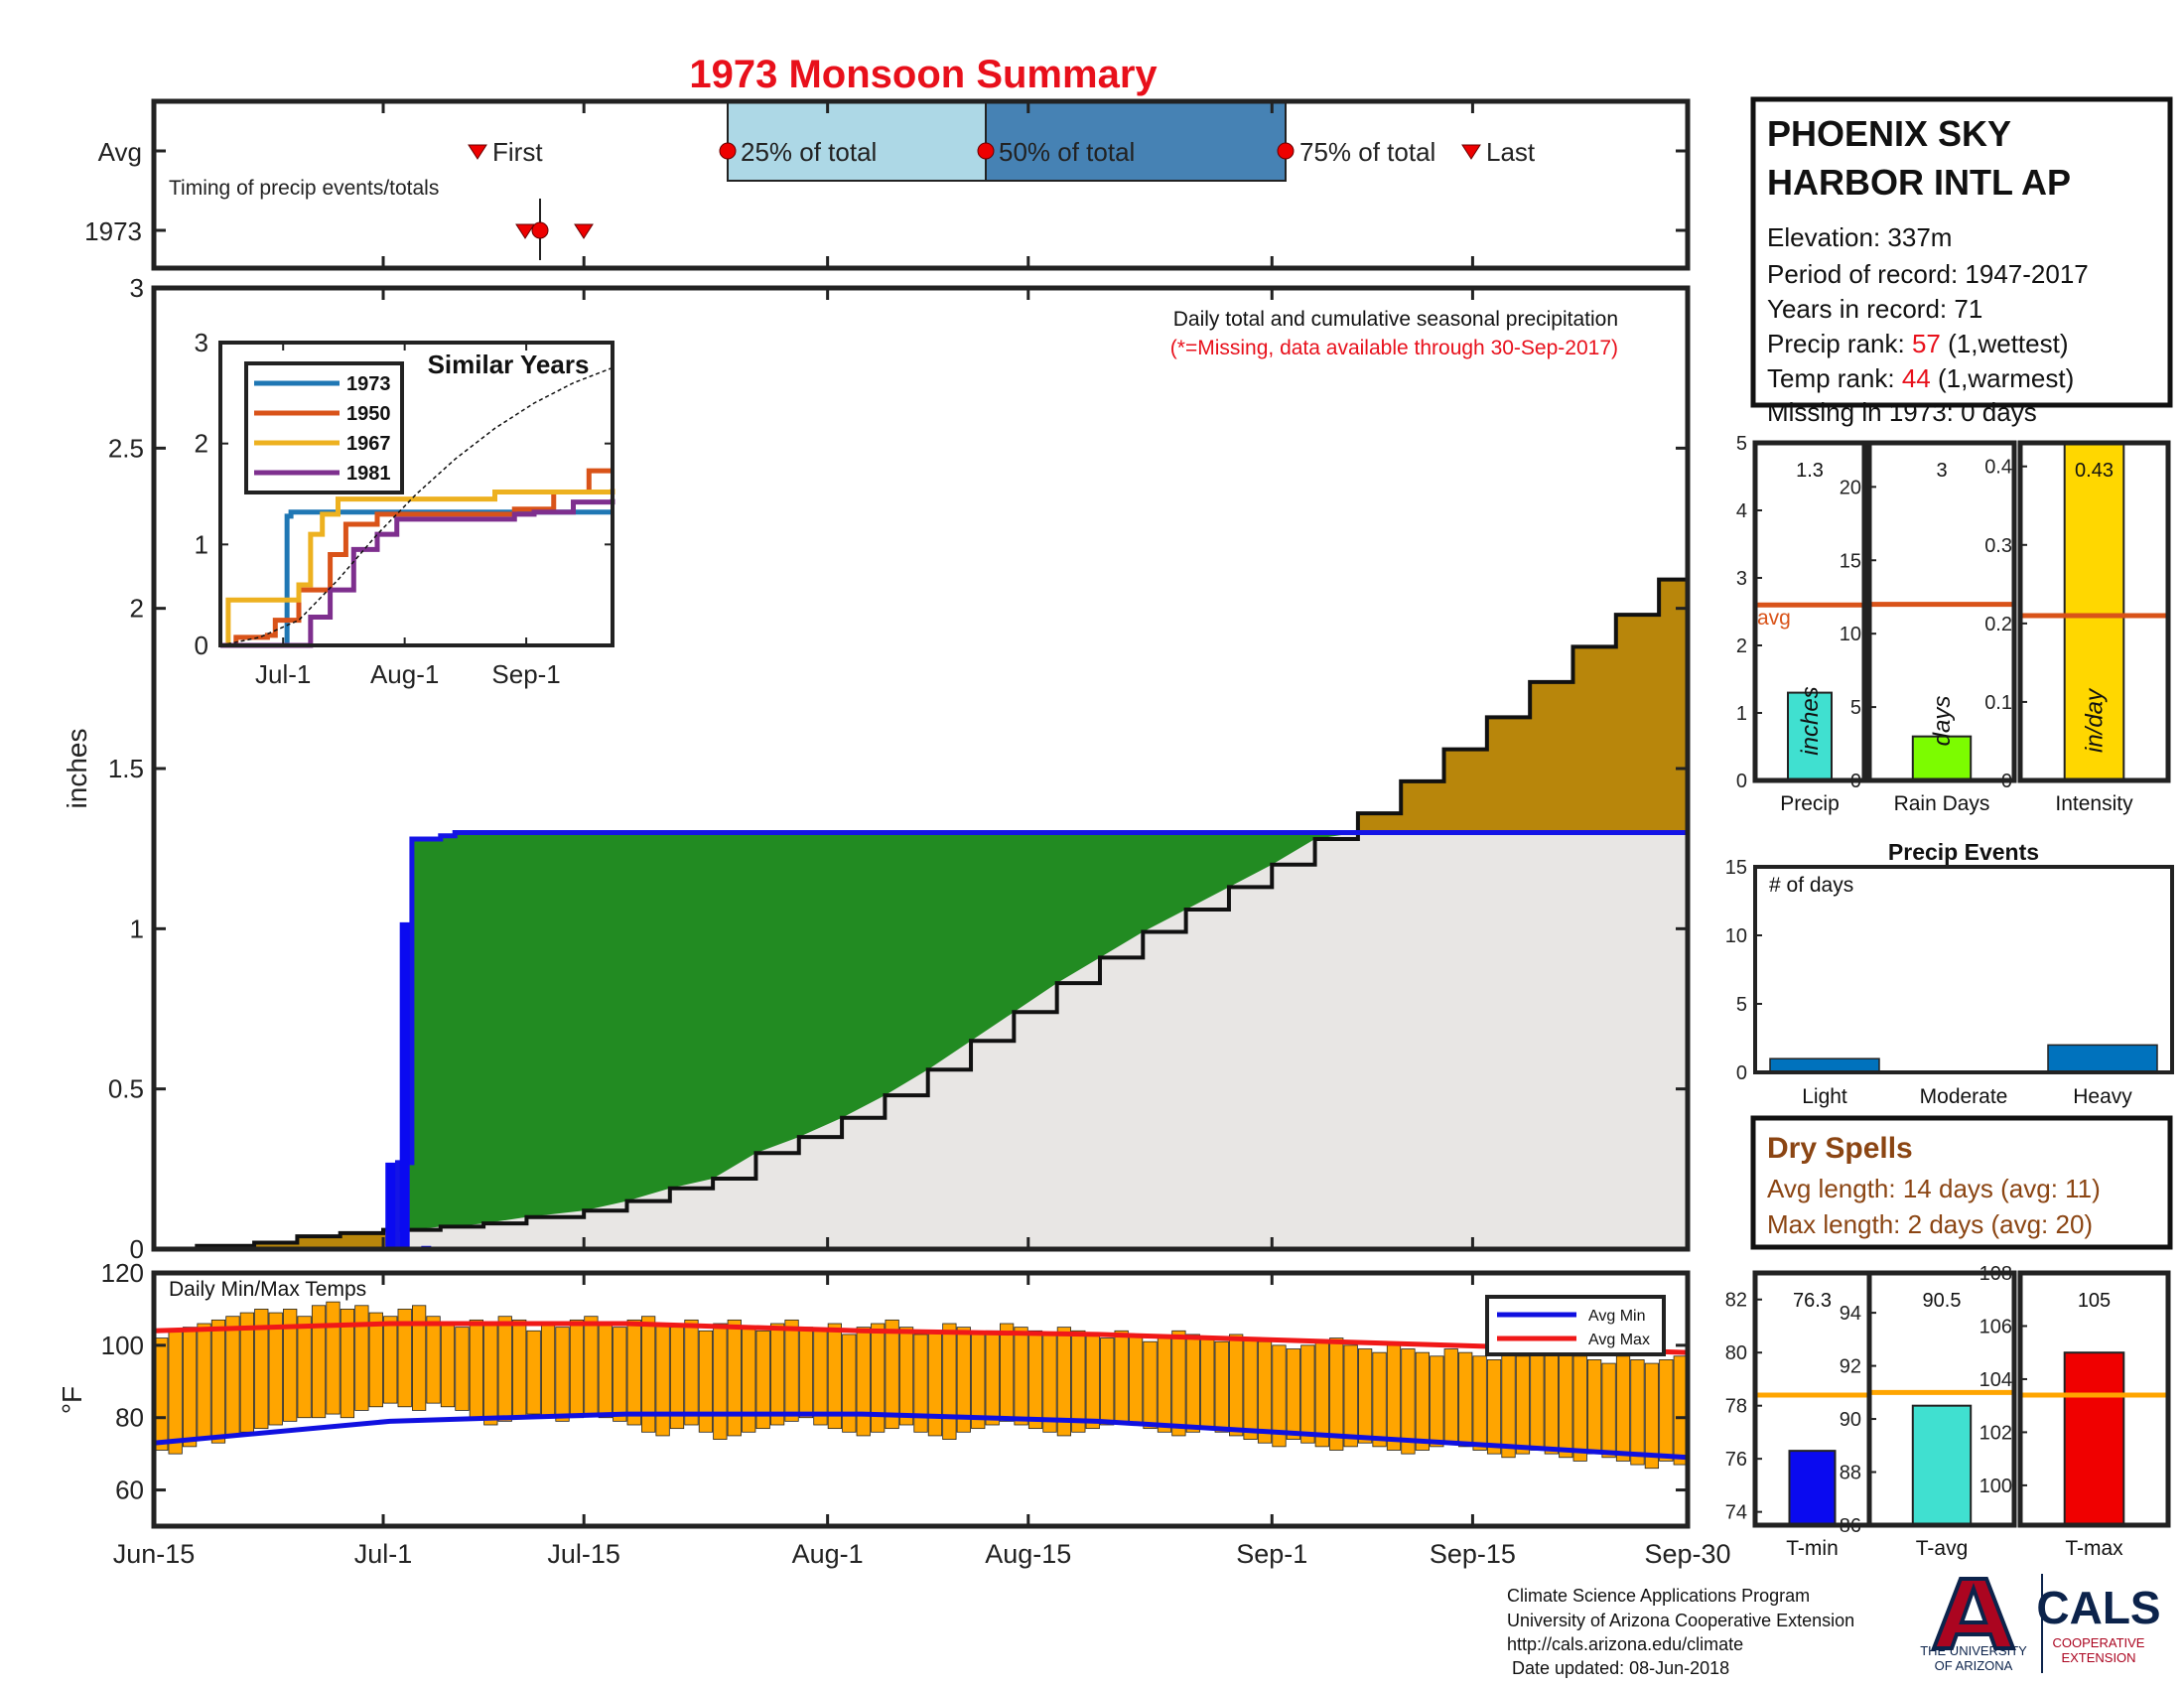  Describe the element at coordinates (2098, 1607) in the screenshot. I see `cals-wordmark: CALS` at that location.